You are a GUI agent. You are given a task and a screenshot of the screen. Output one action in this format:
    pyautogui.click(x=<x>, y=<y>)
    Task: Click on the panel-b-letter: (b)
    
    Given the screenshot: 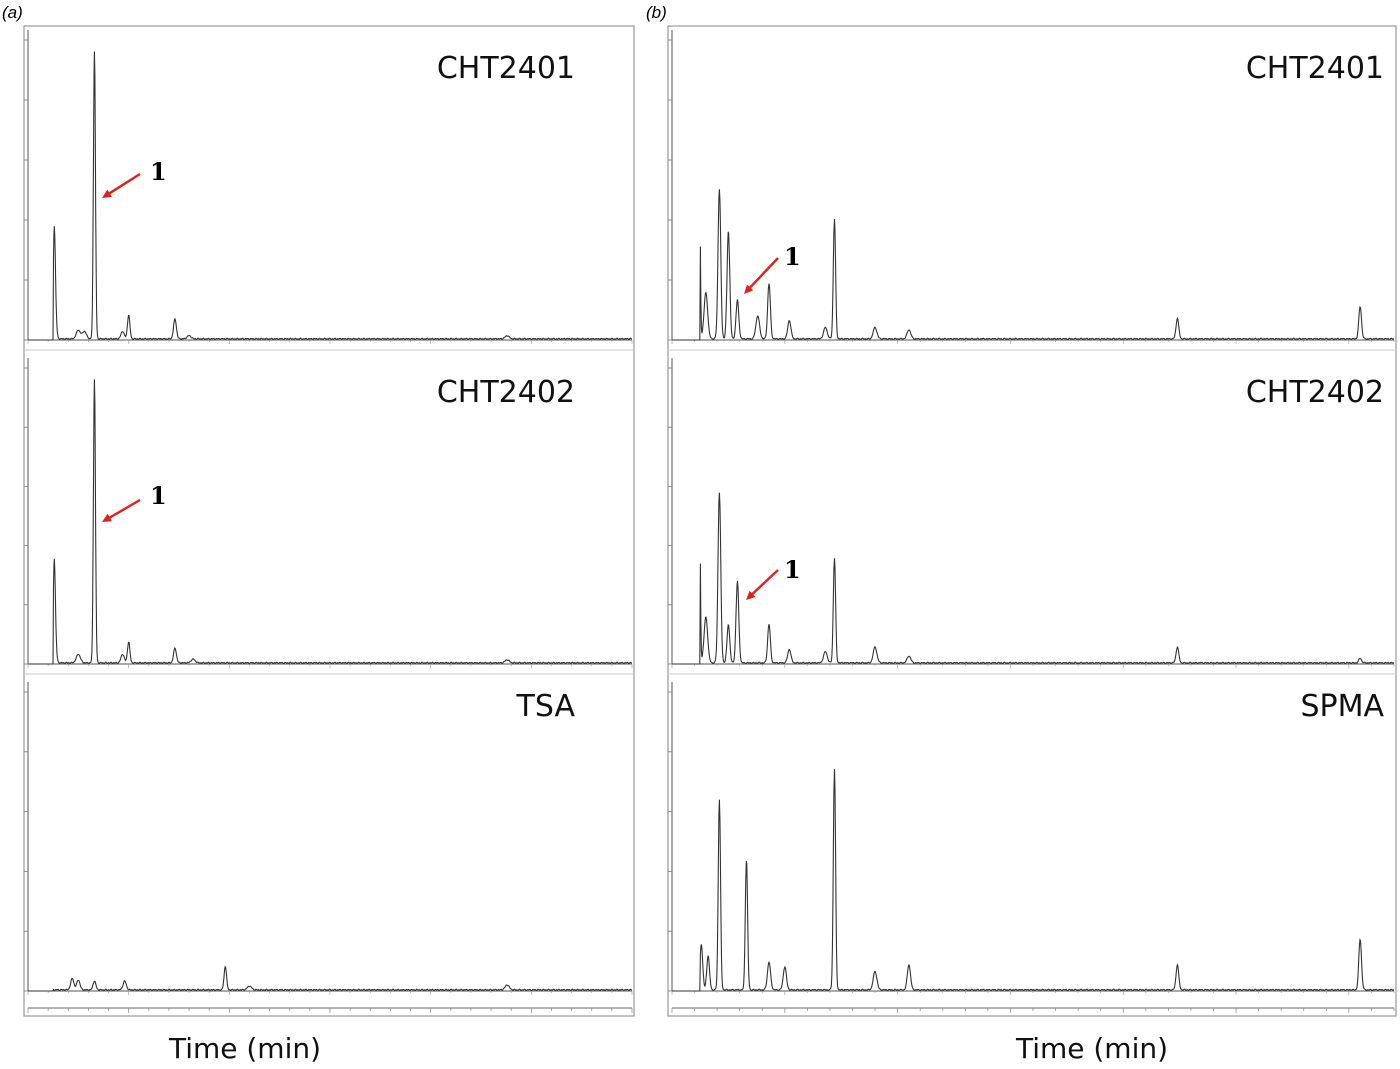 What is the action you would take?
    pyautogui.click(x=656, y=12)
    